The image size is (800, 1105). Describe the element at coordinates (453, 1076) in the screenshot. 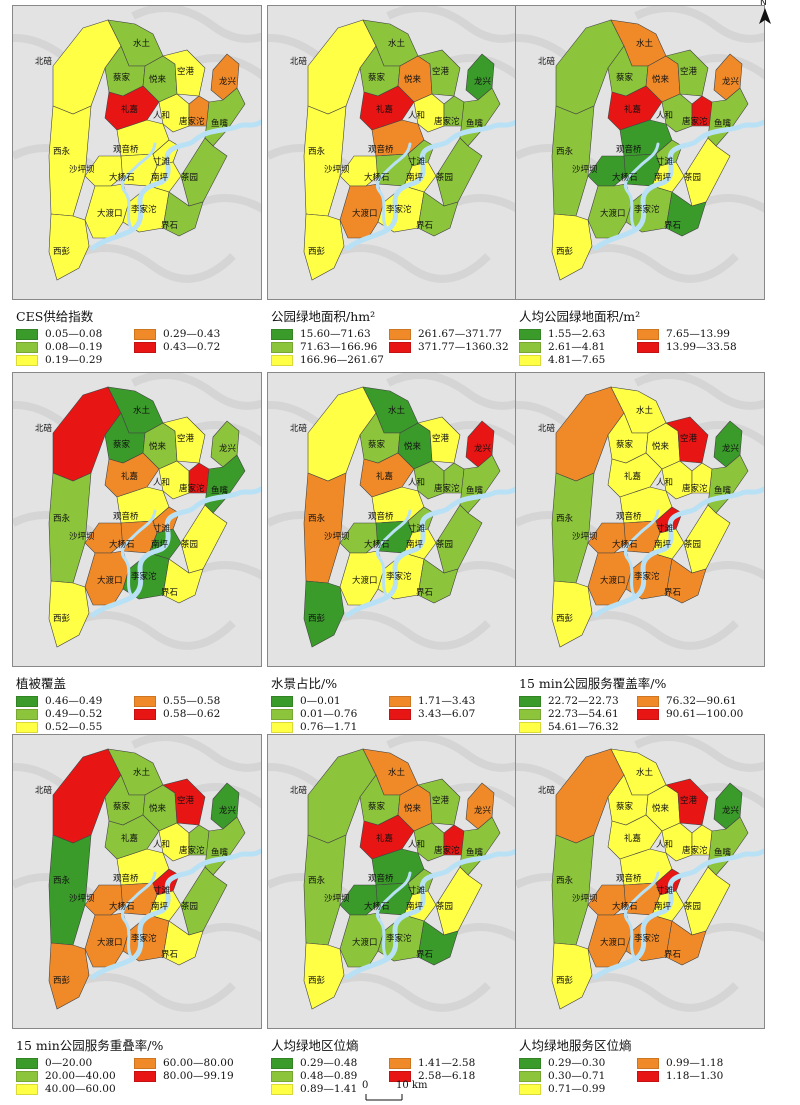

I see `legend-item: 2.58—6.18` at that location.